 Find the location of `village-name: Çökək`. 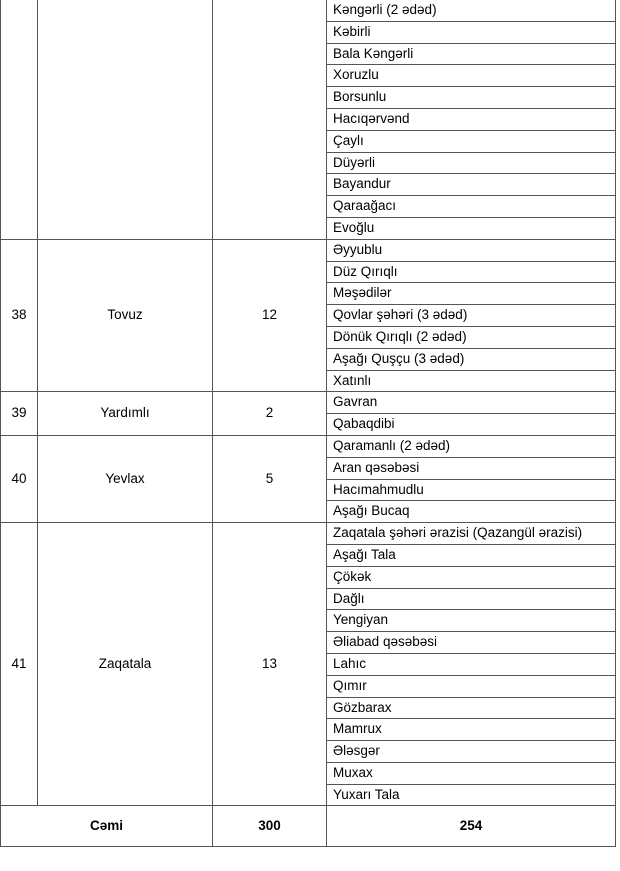

village-name: Çökək is located at coordinates (471, 577).